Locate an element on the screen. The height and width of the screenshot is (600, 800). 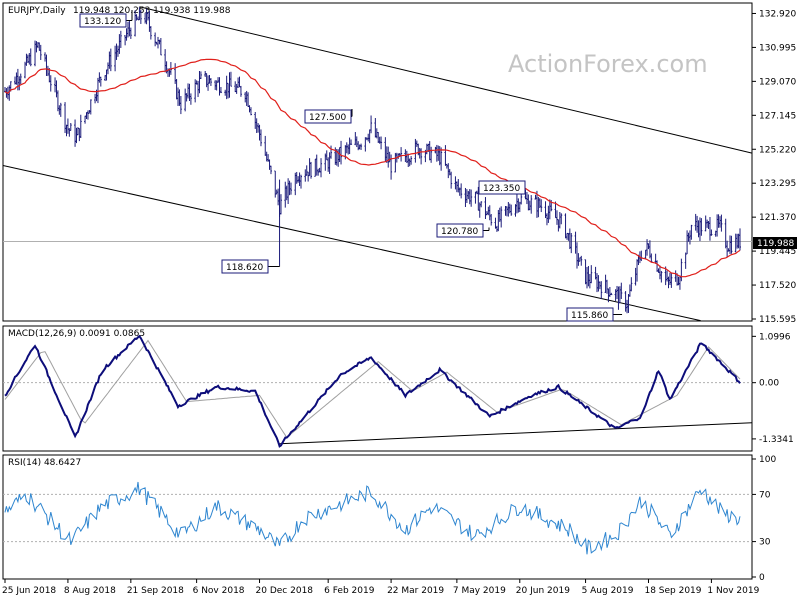
rsi-plot is located at coordinates (377, 518).